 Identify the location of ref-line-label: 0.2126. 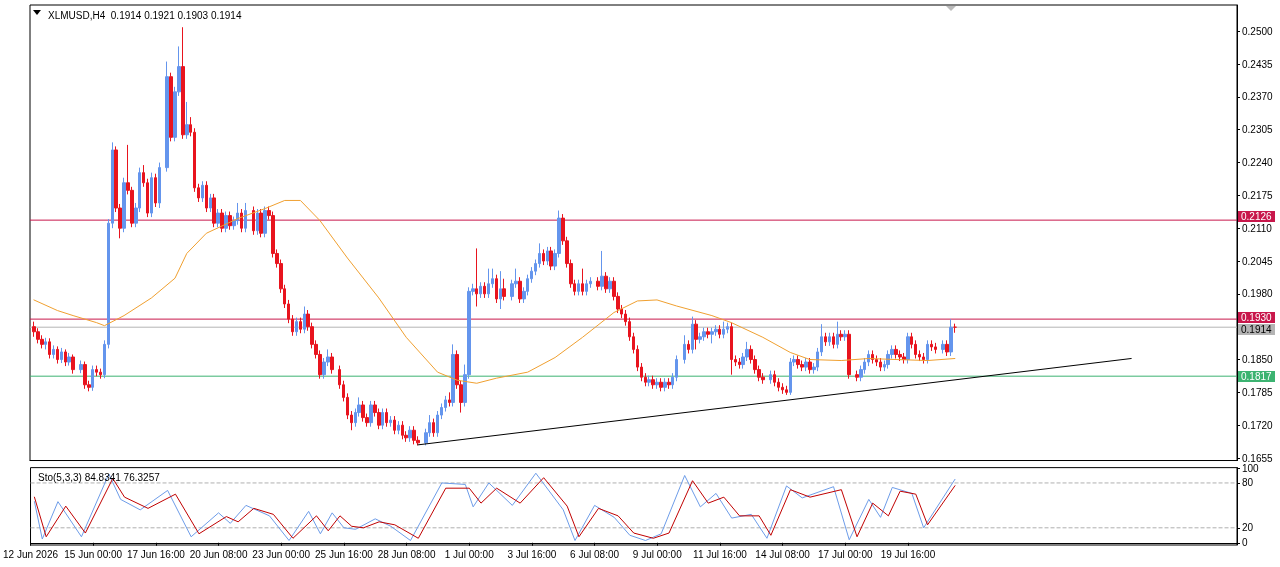
(1256, 216).